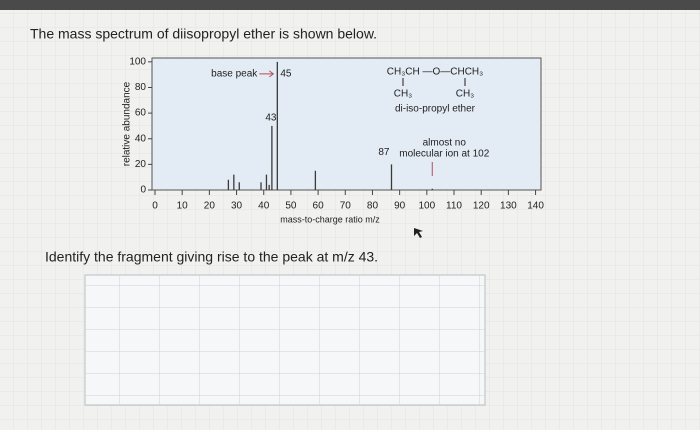  What do you see at coordinates (210, 206) in the screenshot?
I see `x-tick-label: 20` at bounding box center [210, 206].